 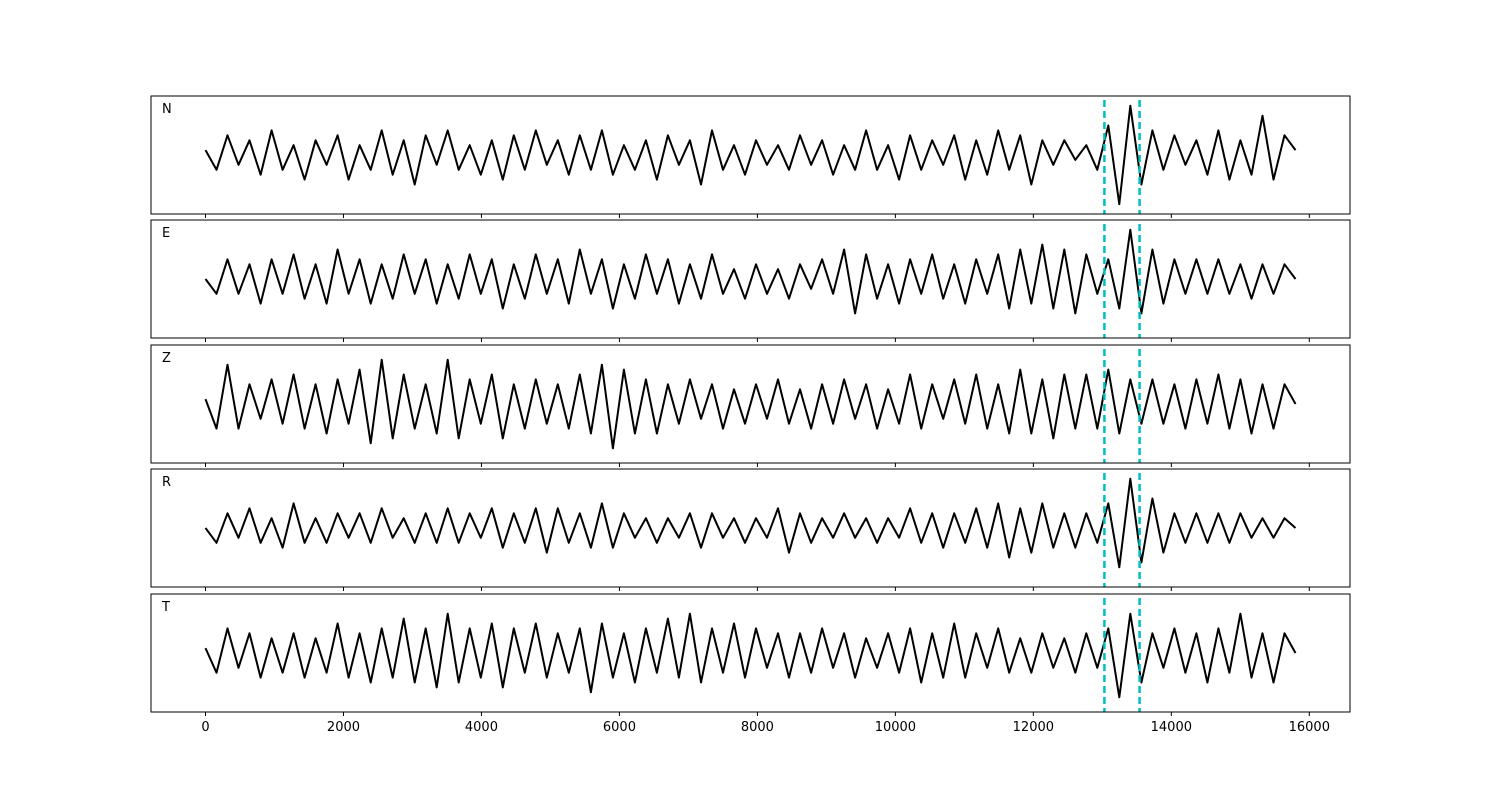 What do you see at coordinates (1171, 727) in the screenshot?
I see `x-tick-label: 14000` at bounding box center [1171, 727].